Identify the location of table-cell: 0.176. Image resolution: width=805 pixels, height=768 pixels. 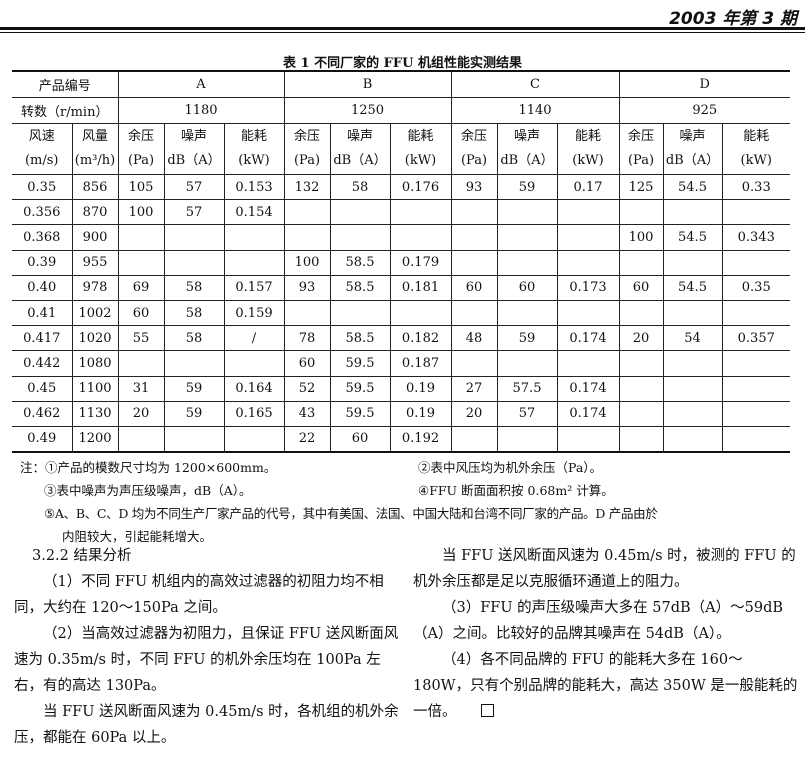
(420, 187).